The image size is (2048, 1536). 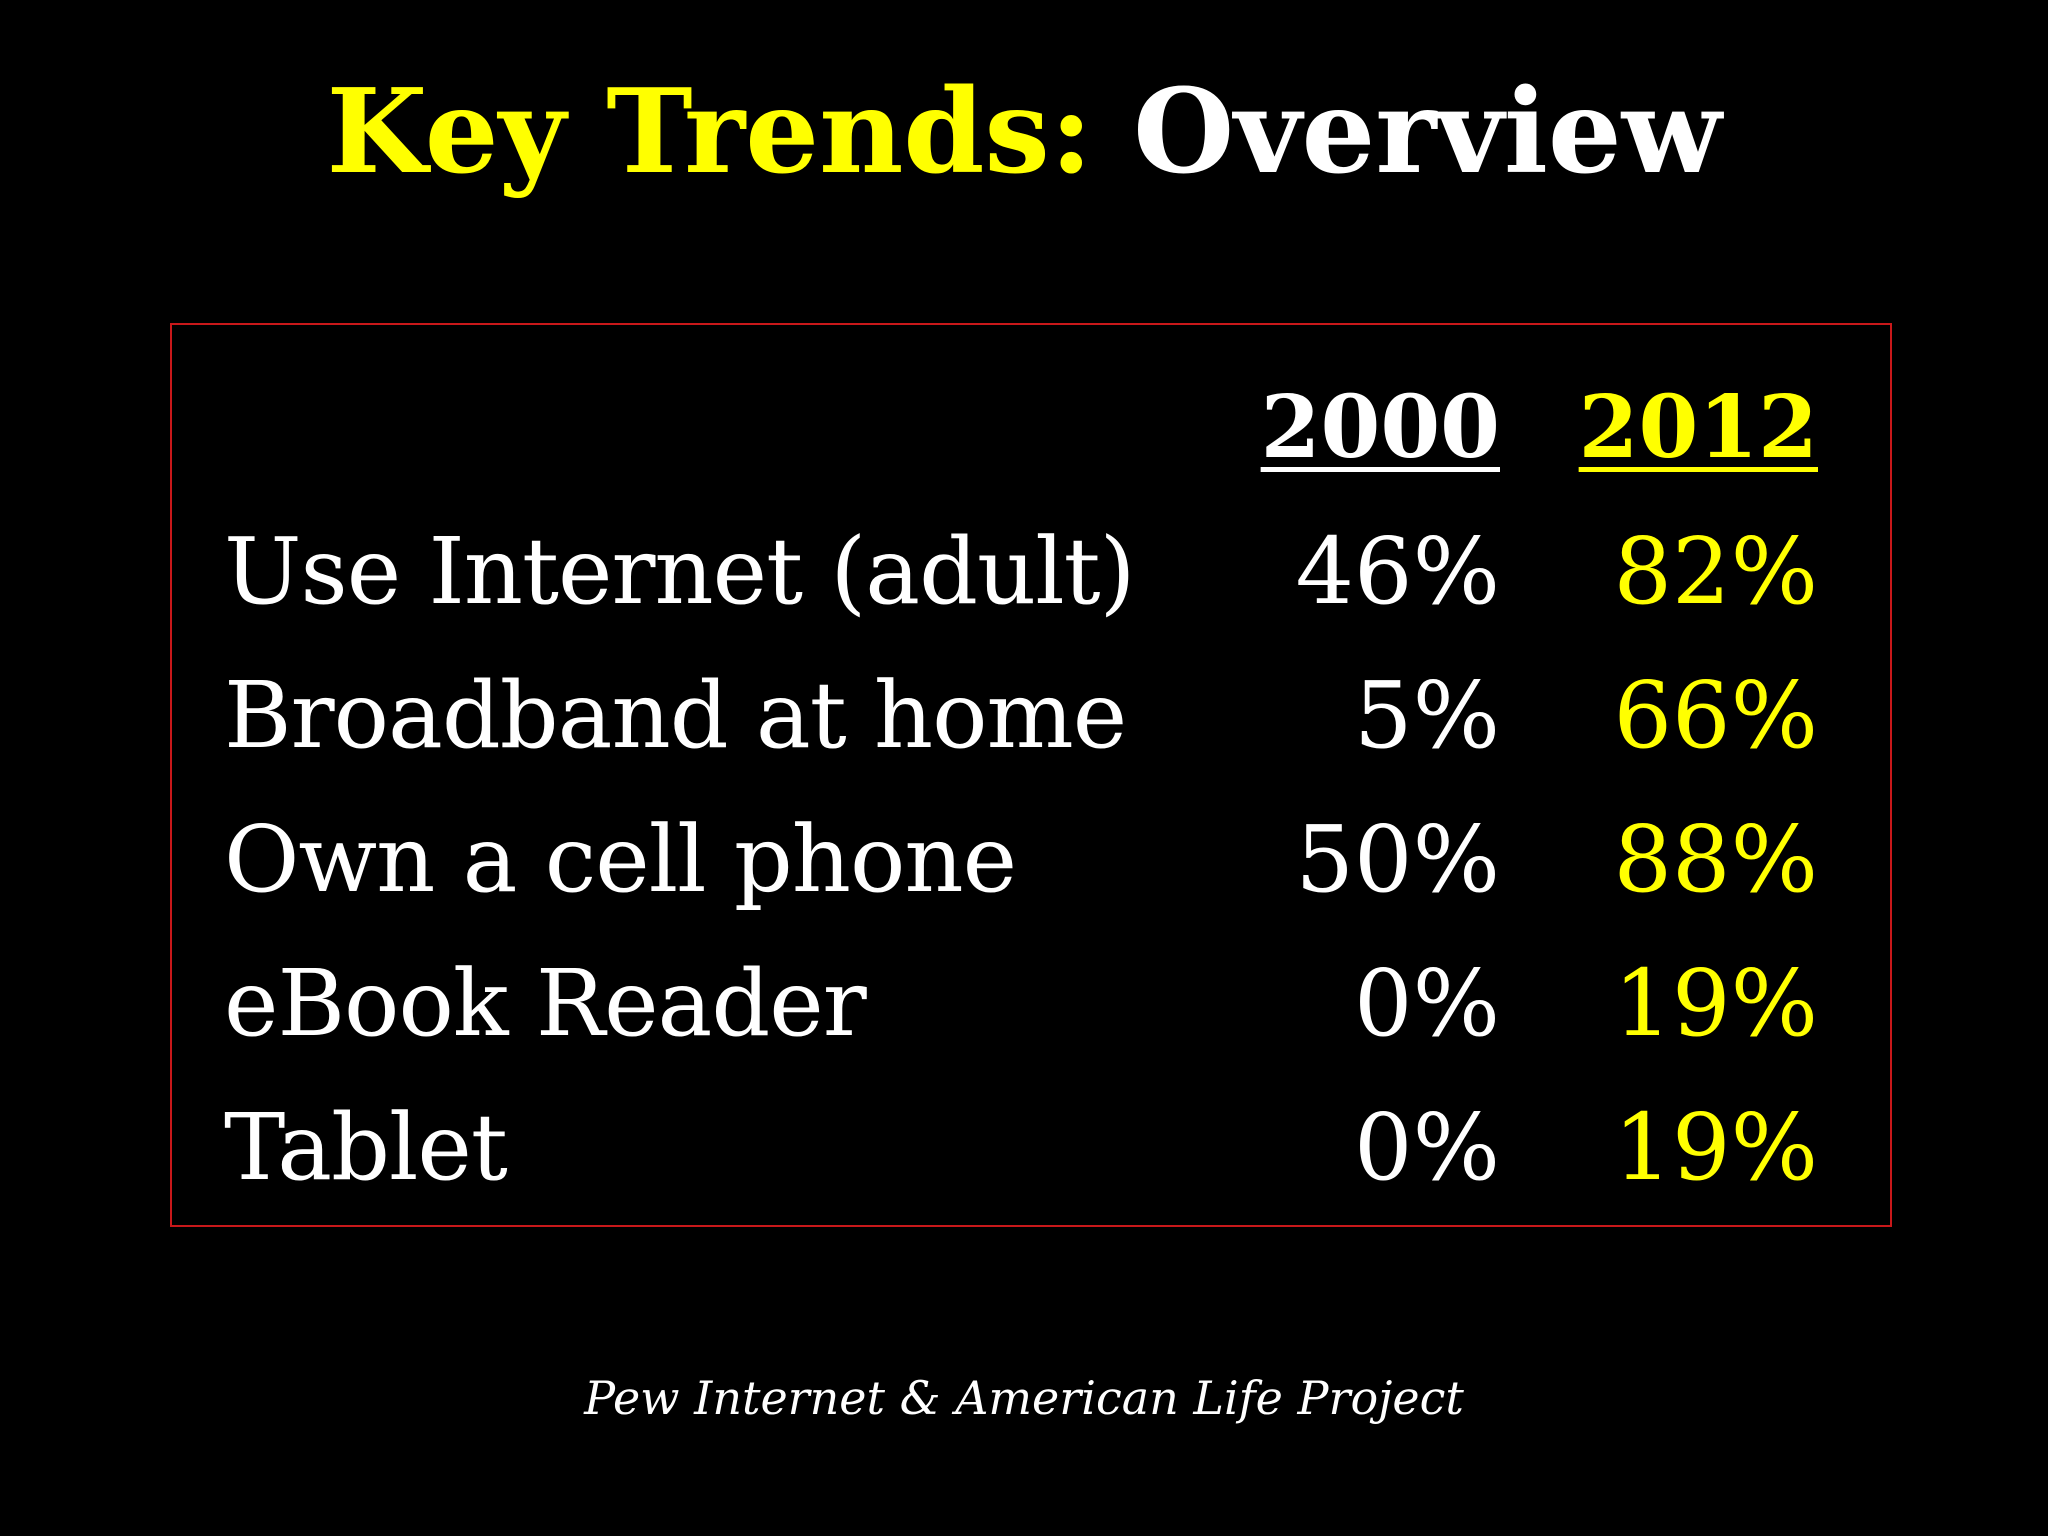 I want to click on value-2000: 5%, so click(x=1427, y=715).